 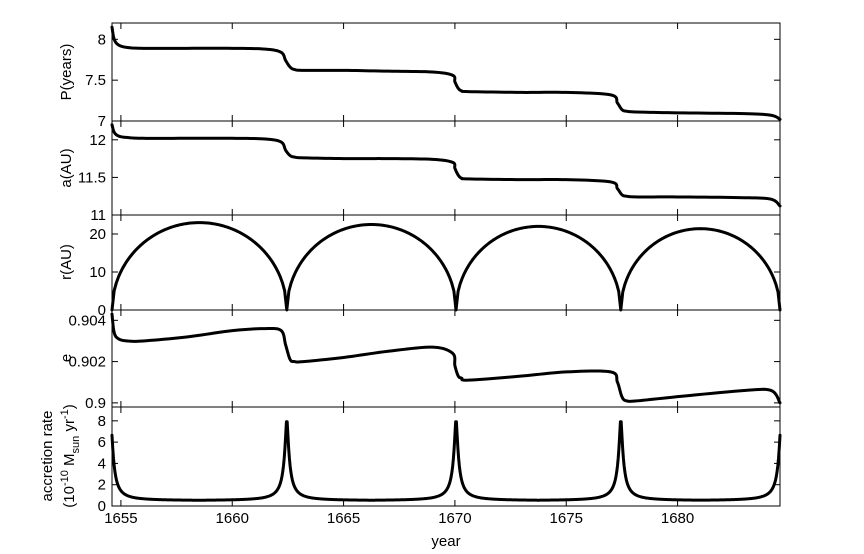 I want to click on panel-semimajor-axis-series-line, so click(x=446, y=165).